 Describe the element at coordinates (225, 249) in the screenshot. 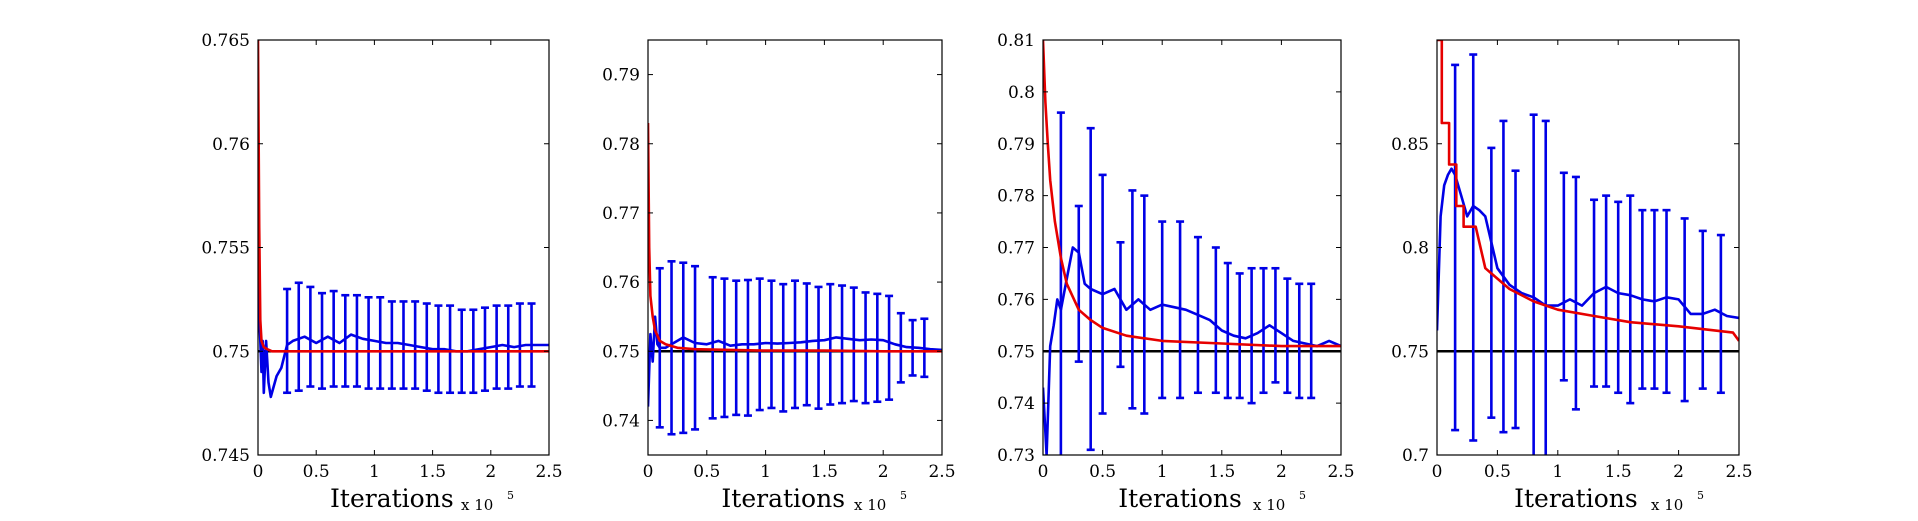

I see `y-tick-label: 0.755` at that location.